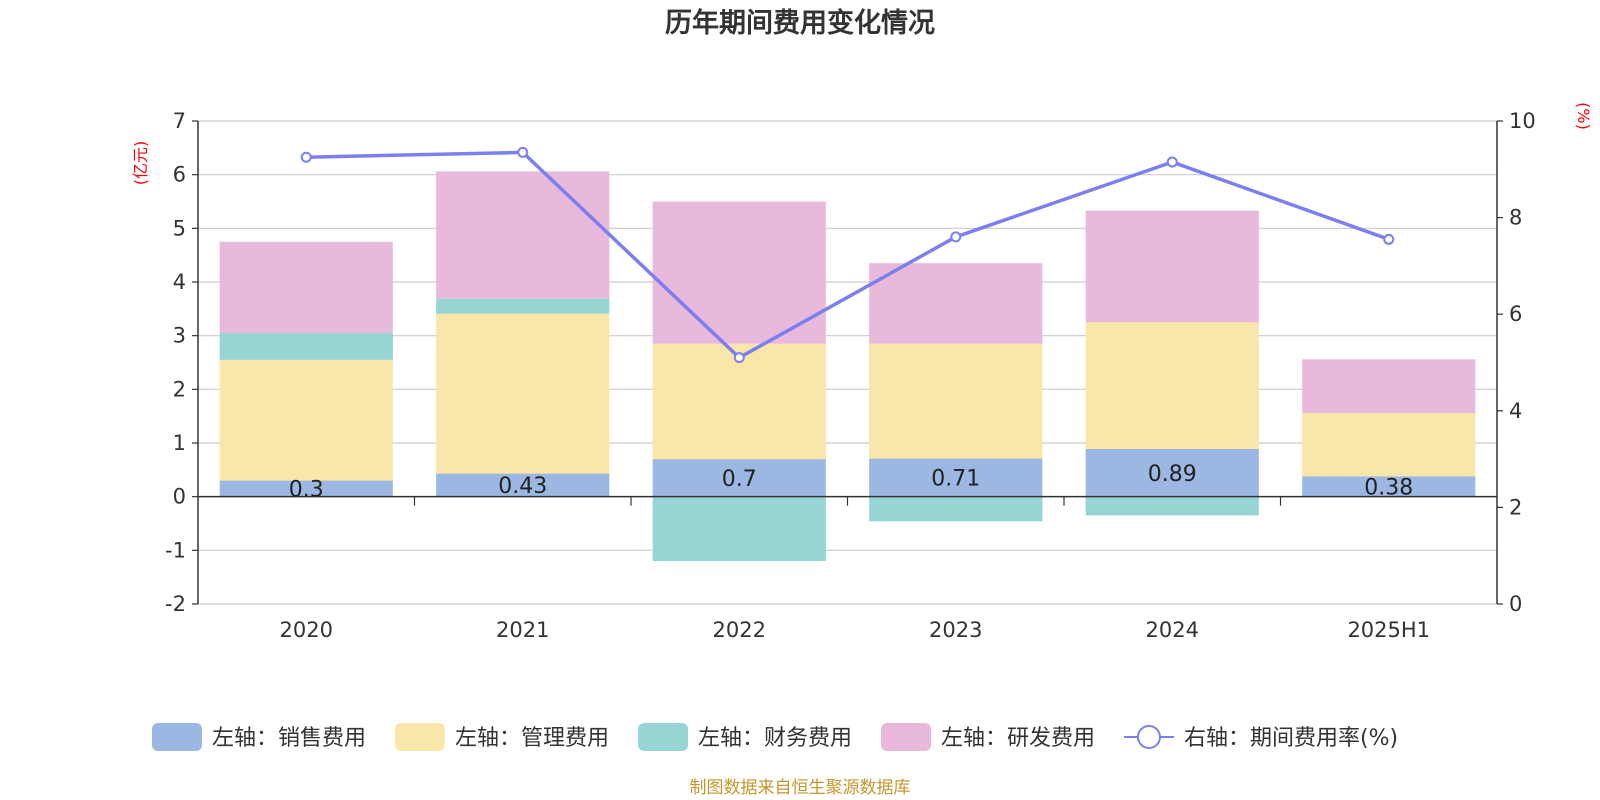  What do you see at coordinates (179, 121) in the screenshot?
I see `left-tick-label: 7` at bounding box center [179, 121].